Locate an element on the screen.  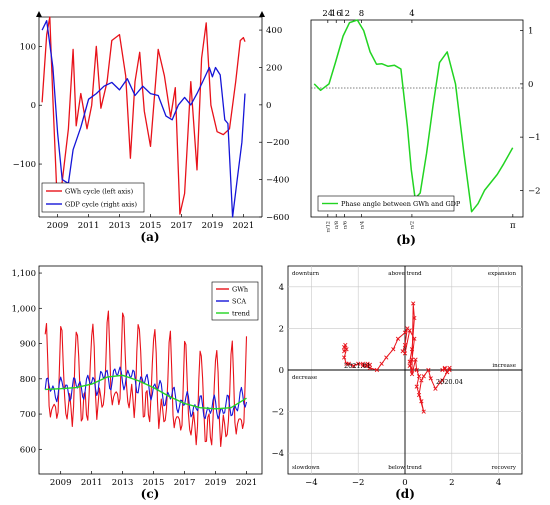
b-bottom-tick-label: π is located at coordinates (513, 226).